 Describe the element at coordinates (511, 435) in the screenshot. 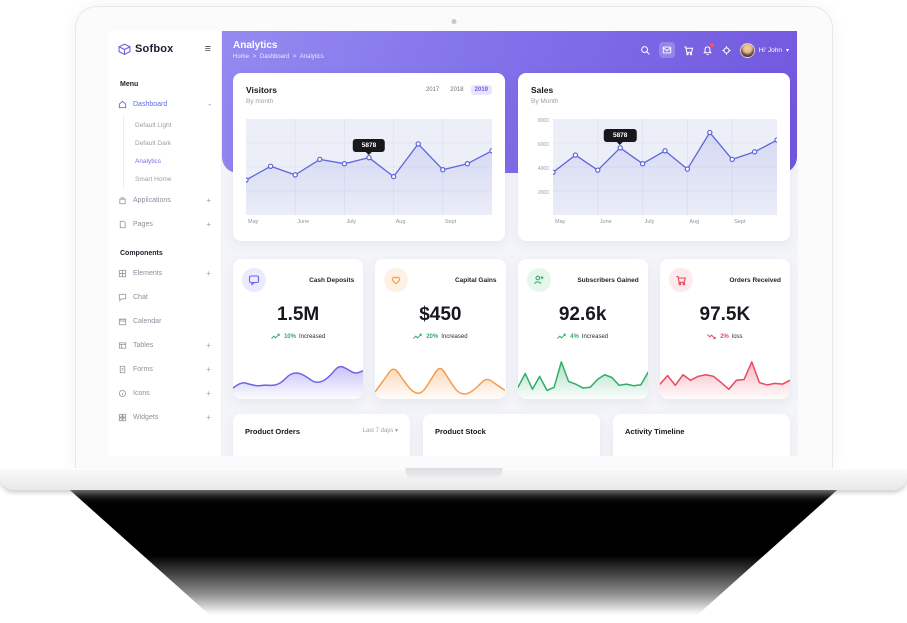

I see `product-stock-card: Product Stock` at that location.